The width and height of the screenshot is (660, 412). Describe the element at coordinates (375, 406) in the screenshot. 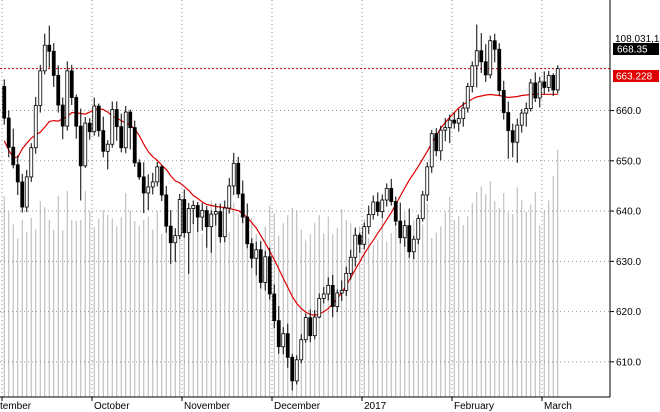

I see `x-tick-label: 2017` at that location.